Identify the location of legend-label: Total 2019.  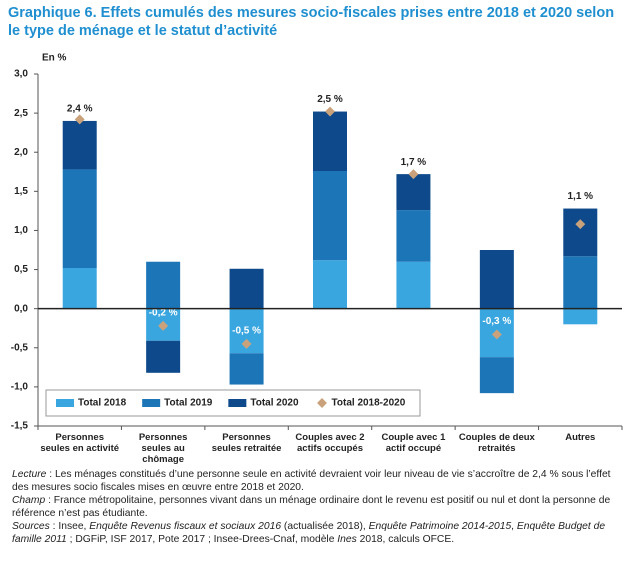
(188, 403).